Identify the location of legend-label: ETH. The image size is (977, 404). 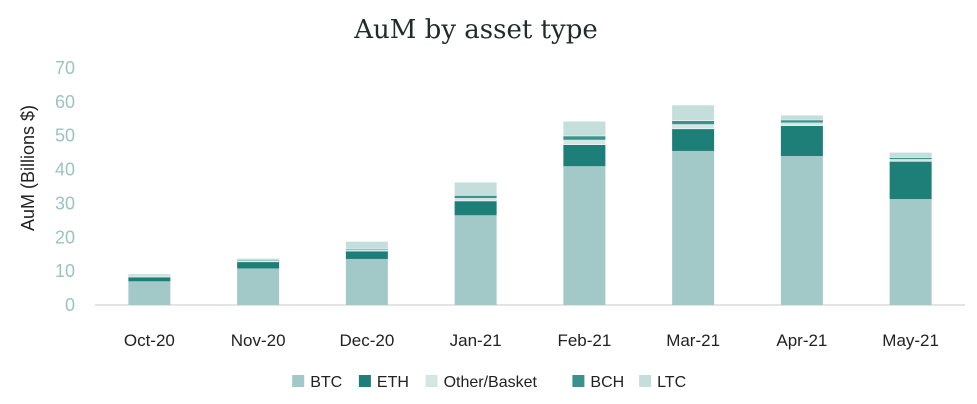
(393, 382).